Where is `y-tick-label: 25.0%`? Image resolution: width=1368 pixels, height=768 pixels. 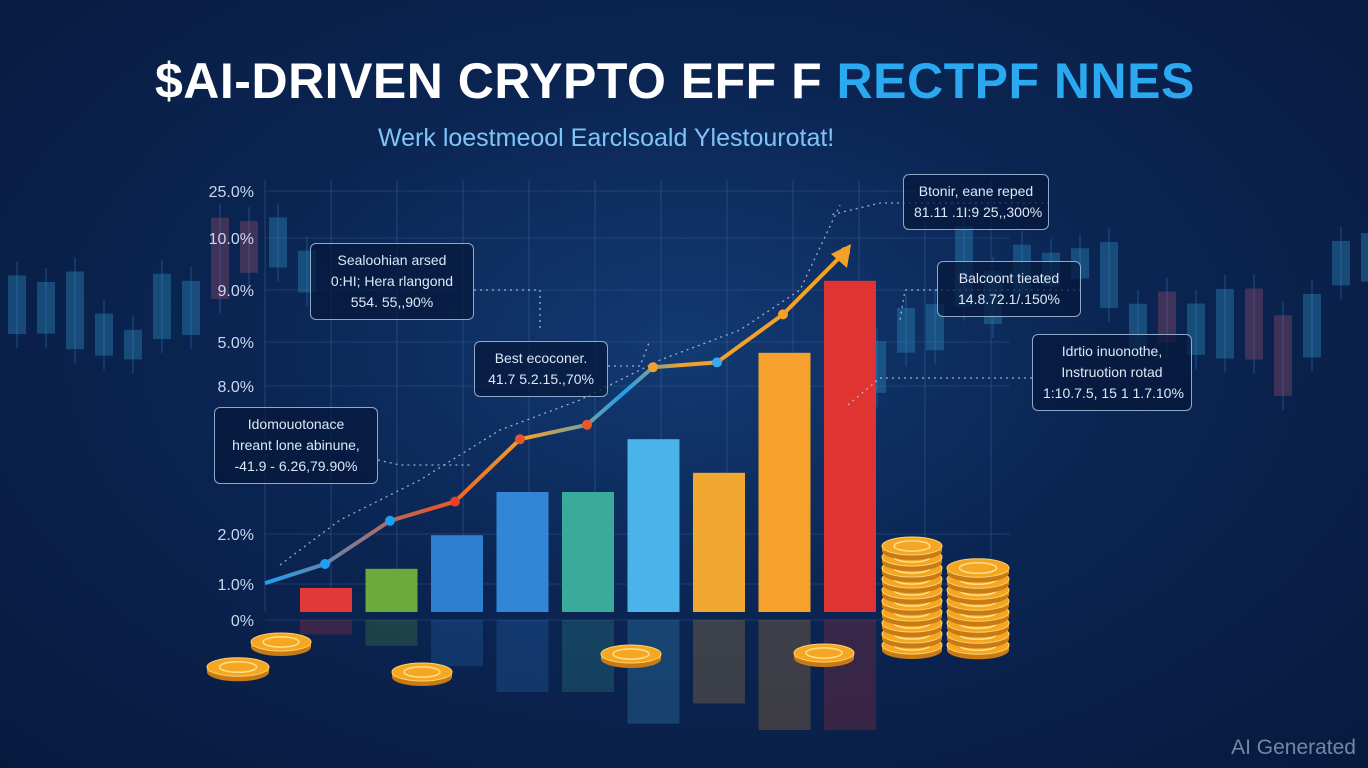 y-tick-label: 25.0% is located at coordinates (231, 192).